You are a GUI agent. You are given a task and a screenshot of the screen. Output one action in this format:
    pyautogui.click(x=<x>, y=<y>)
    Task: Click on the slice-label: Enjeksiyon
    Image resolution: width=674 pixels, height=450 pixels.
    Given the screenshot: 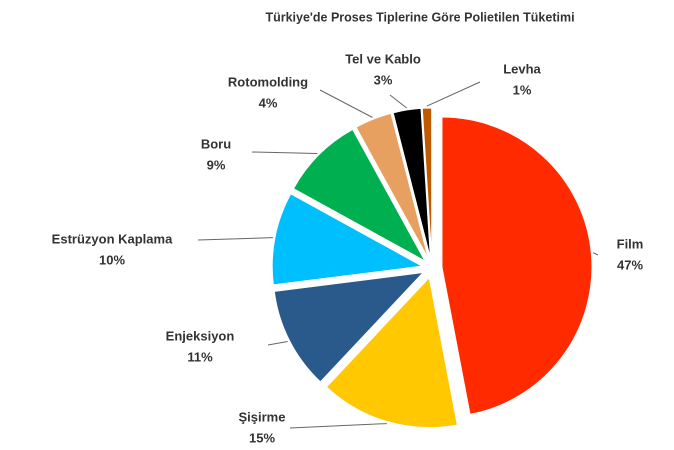 What is the action you would take?
    pyautogui.click(x=200, y=335)
    